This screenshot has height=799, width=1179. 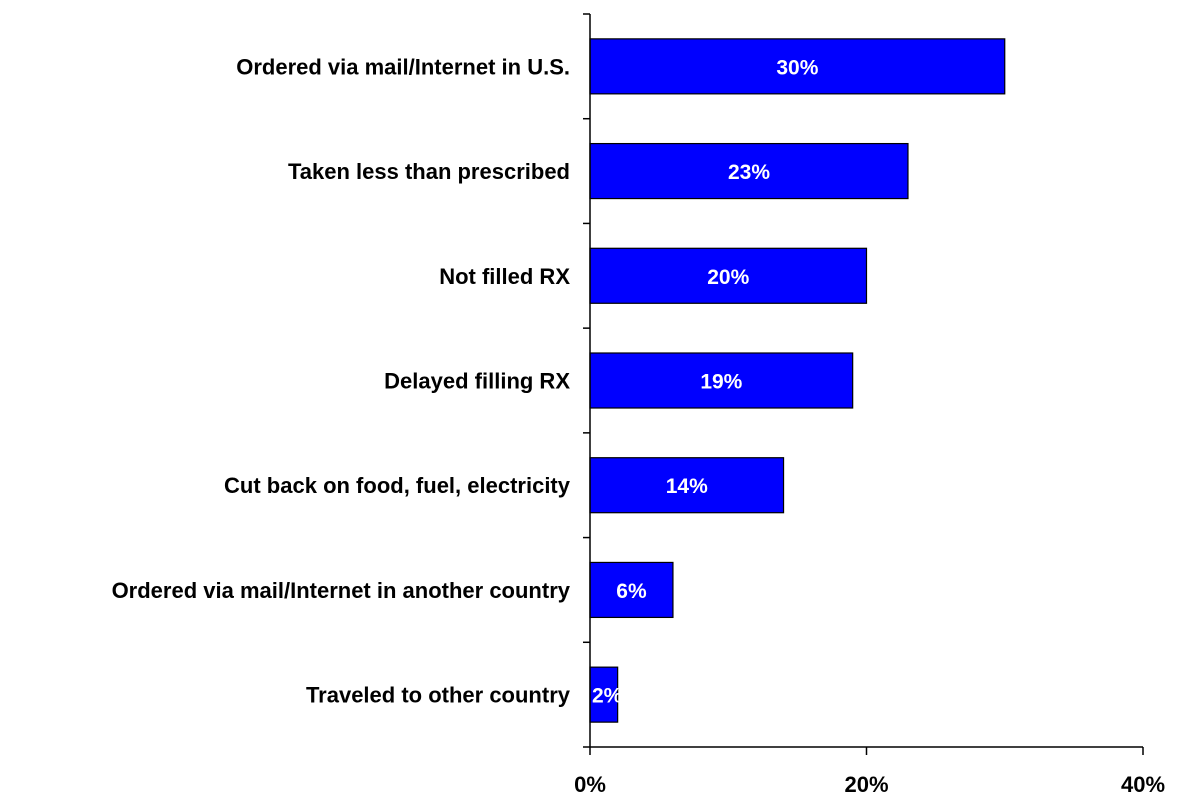 I want to click on category-label: Traveled to other country, so click(x=438, y=695).